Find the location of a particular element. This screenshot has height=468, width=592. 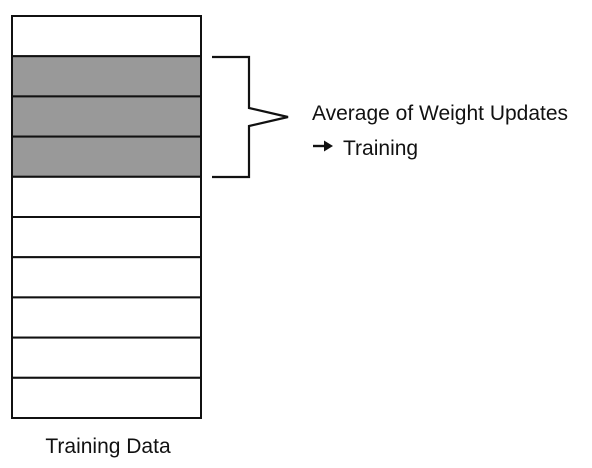

grouping-bracket is located at coordinates (250, 117).